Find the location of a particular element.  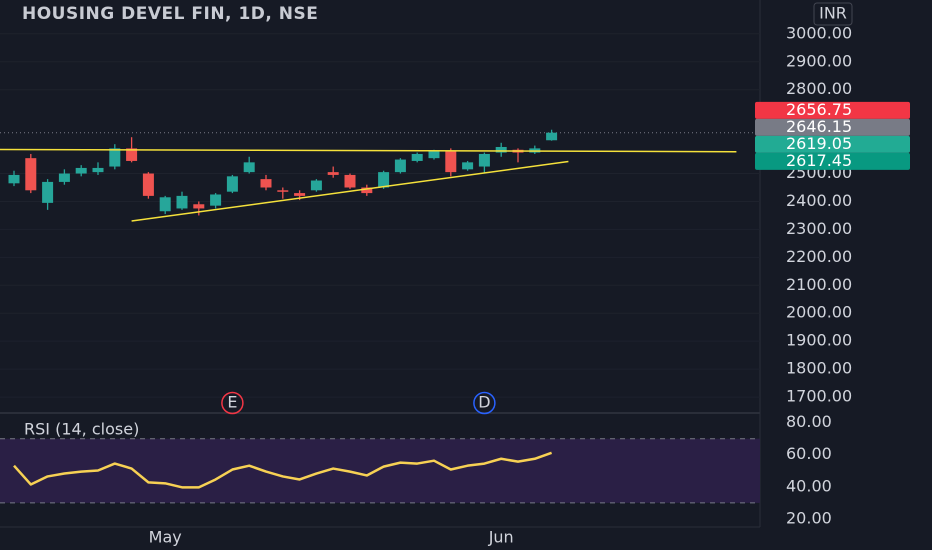

currency-badge is located at coordinates (833, 14).